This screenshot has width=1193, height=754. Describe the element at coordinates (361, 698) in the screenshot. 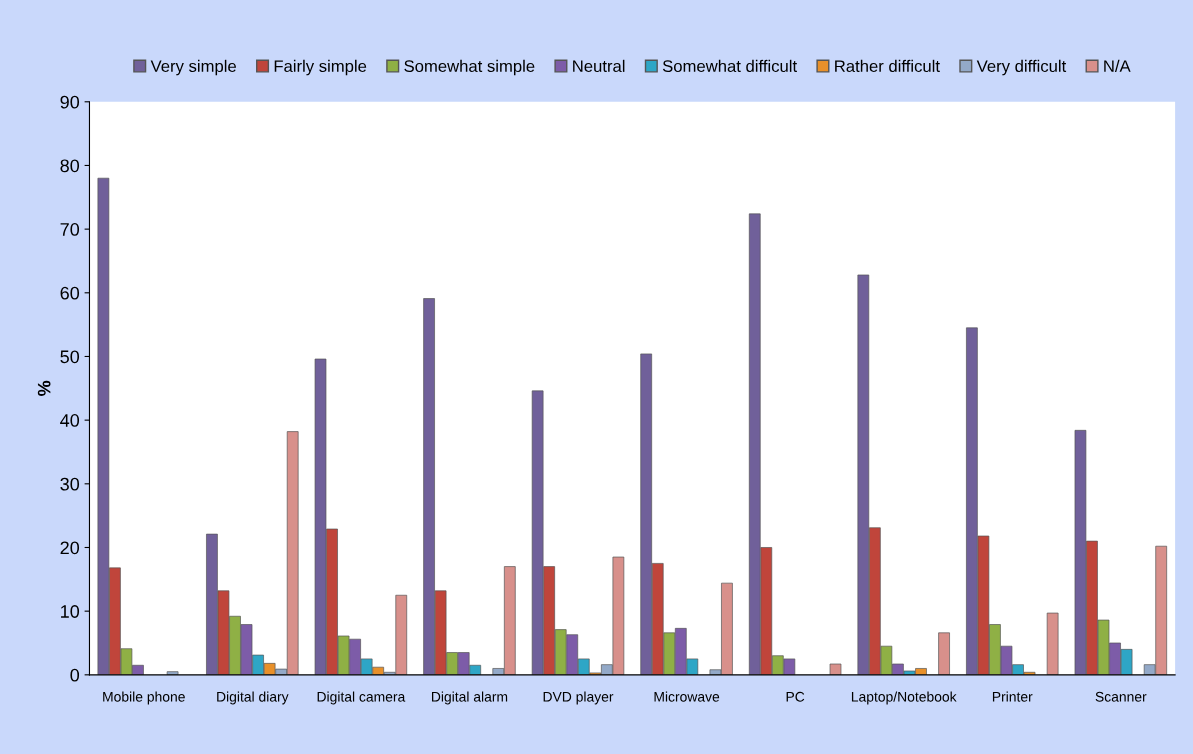

I see `x-tick-label: Digital camera` at that location.